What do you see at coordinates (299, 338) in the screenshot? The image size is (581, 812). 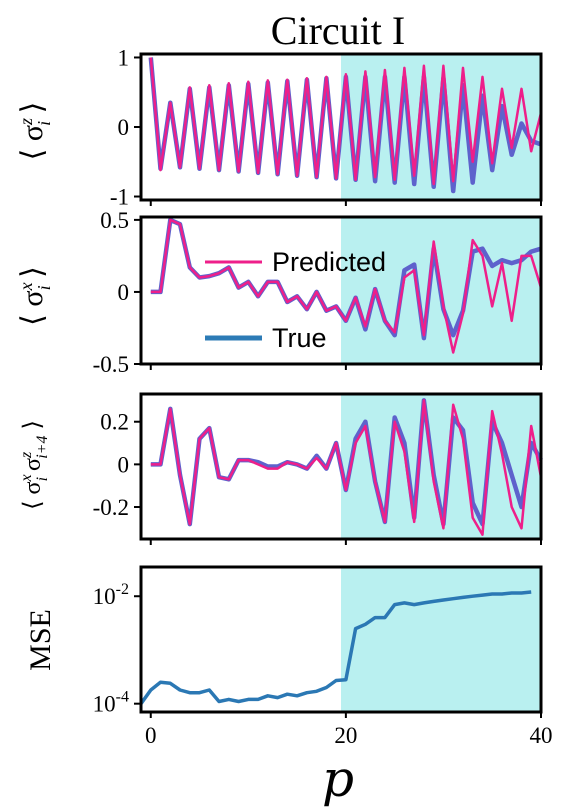 I see `legend-true-label: True` at bounding box center [299, 338].